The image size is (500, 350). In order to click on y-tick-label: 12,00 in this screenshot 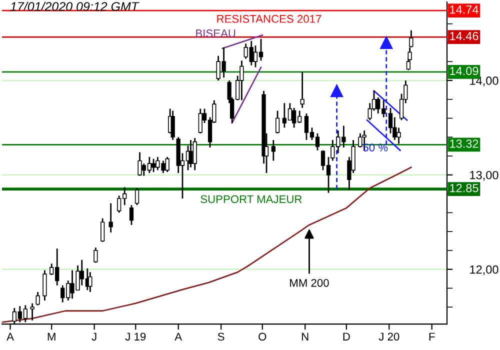, I will do `click(484, 270)`.